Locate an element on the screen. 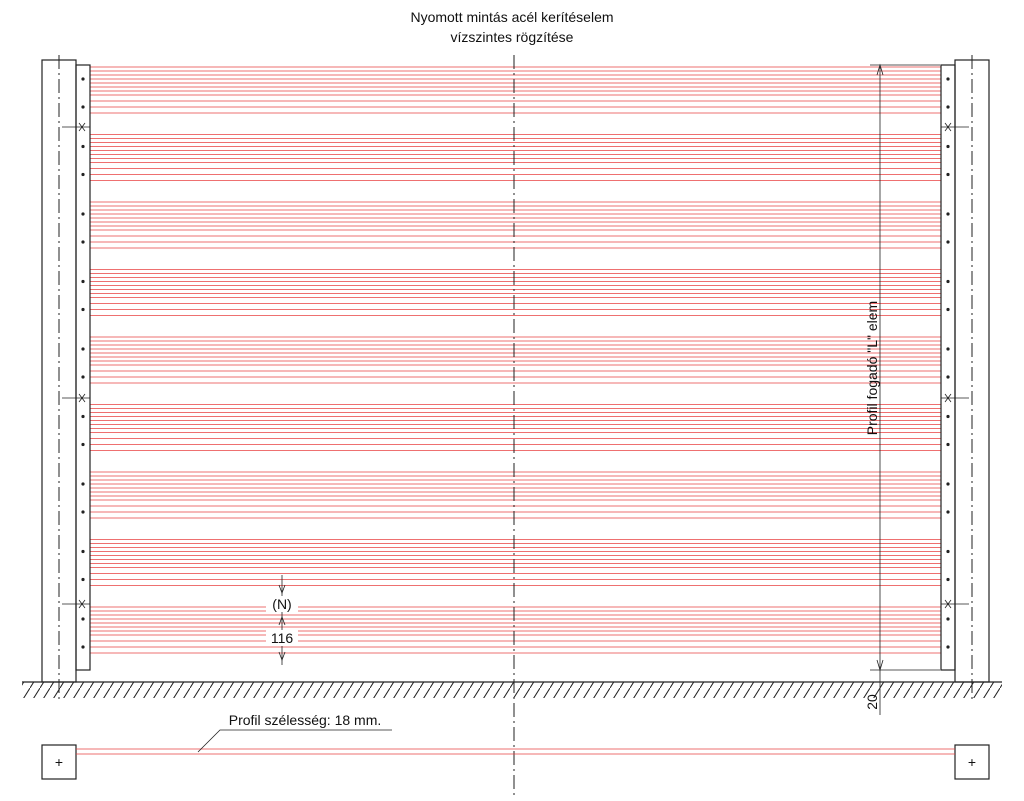 The height and width of the screenshot is (801, 1024). gap-label: (N) is located at coordinates (281, 604).